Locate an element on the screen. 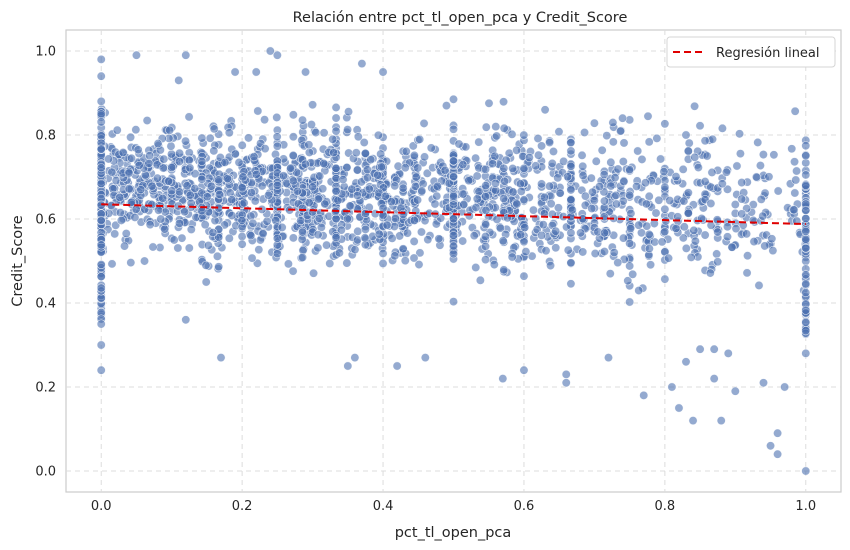  x-tick-label: 1.0 is located at coordinates (805, 506).